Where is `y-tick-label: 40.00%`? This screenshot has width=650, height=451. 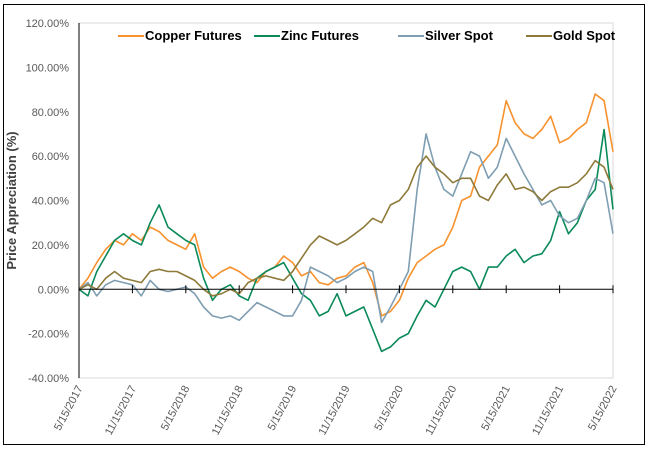 y-tick-label: 40.00% is located at coordinates (51, 202).